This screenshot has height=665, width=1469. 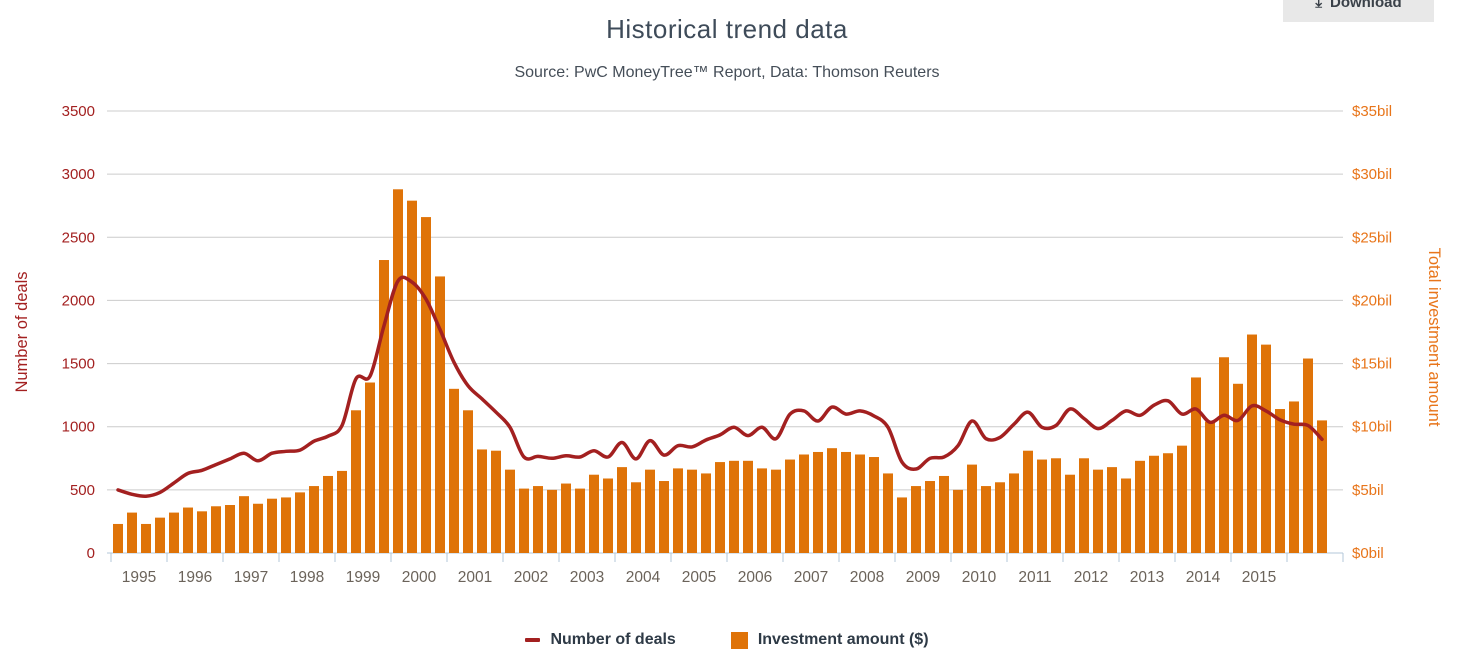 What do you see at coordinates (888, 513) in the screenshot?
I see `investment-bar-q55` at bounding box center [888, 513].